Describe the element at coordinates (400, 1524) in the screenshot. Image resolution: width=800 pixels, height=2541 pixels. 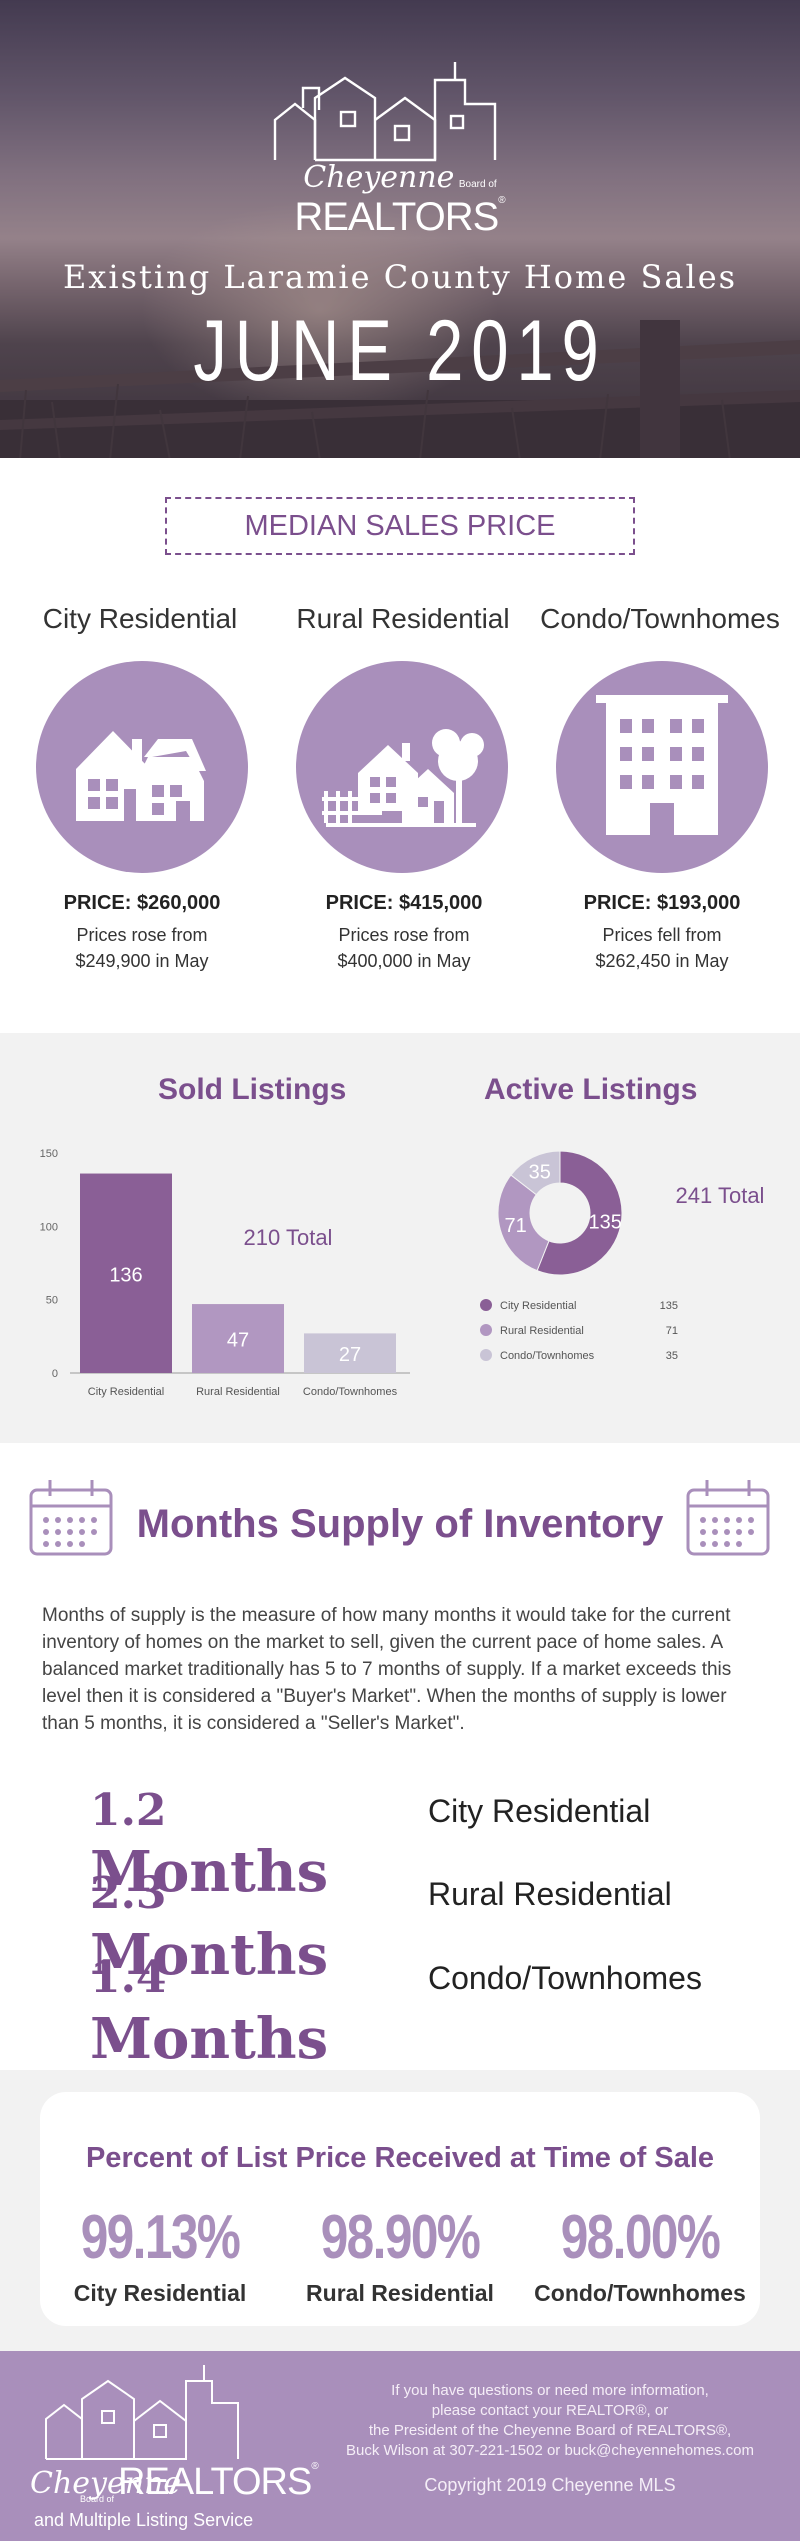
I see `months-supply-title: Months Supply of Inventory` at that location.